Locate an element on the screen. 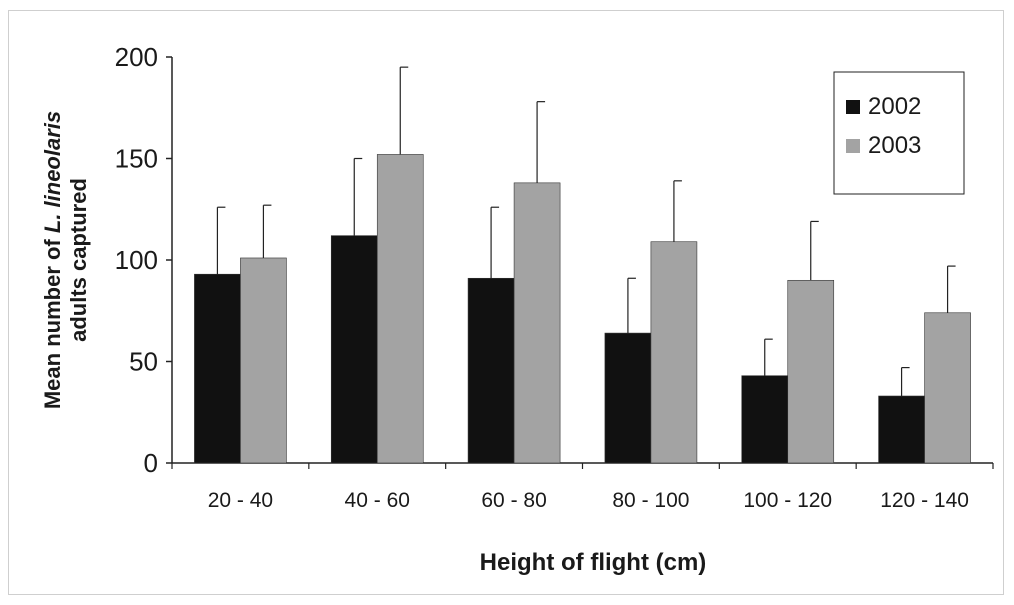  y-tick-label: 150 is located at coordinates (136, 159).